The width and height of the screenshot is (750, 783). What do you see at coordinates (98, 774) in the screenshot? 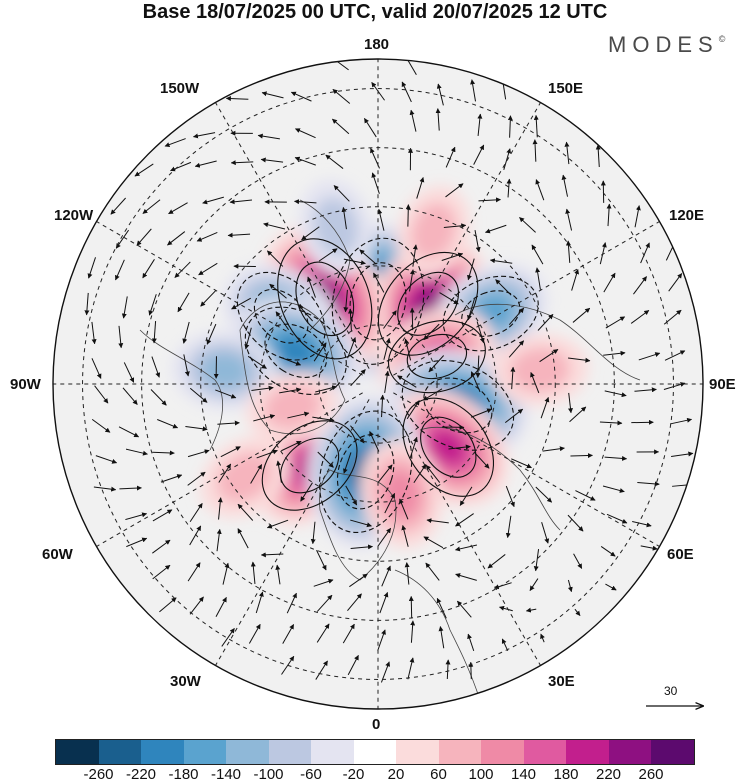
I see `colorbar-tick-label: -260` at bounding box center [98, 774].